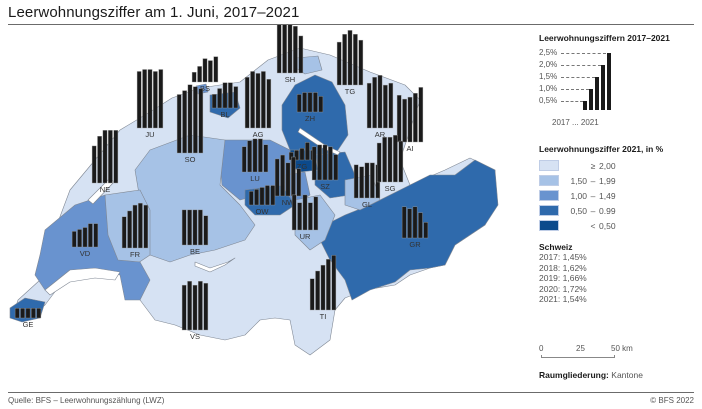  I want to click on legend-class-row: ≥2,00, so click(601, 165).